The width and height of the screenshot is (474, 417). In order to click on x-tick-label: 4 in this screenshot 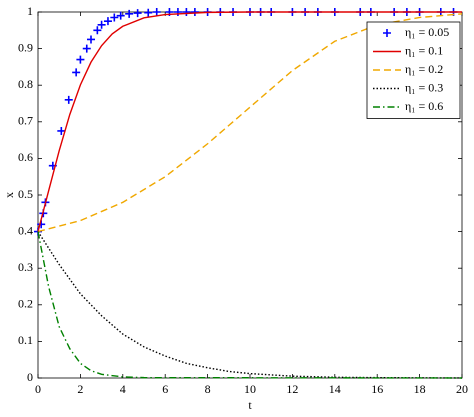, I will do `click(123, 389)`.